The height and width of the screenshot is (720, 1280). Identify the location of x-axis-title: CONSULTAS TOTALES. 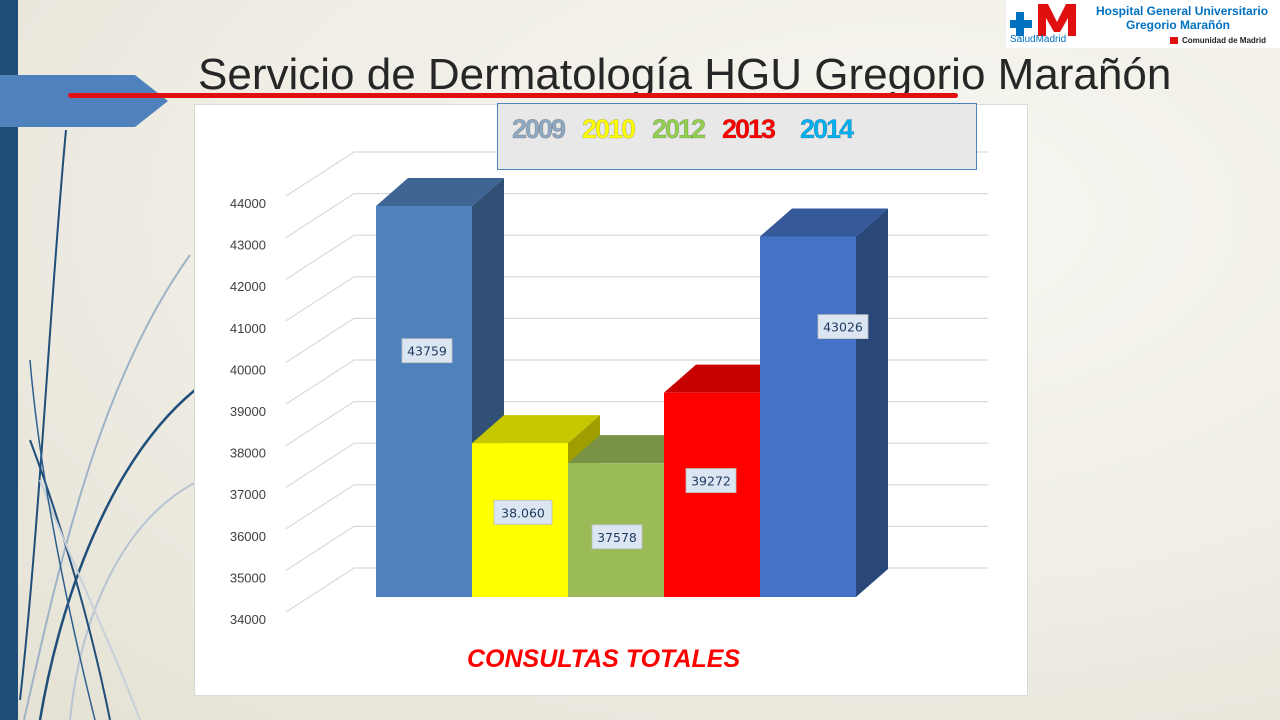
(604, 659).